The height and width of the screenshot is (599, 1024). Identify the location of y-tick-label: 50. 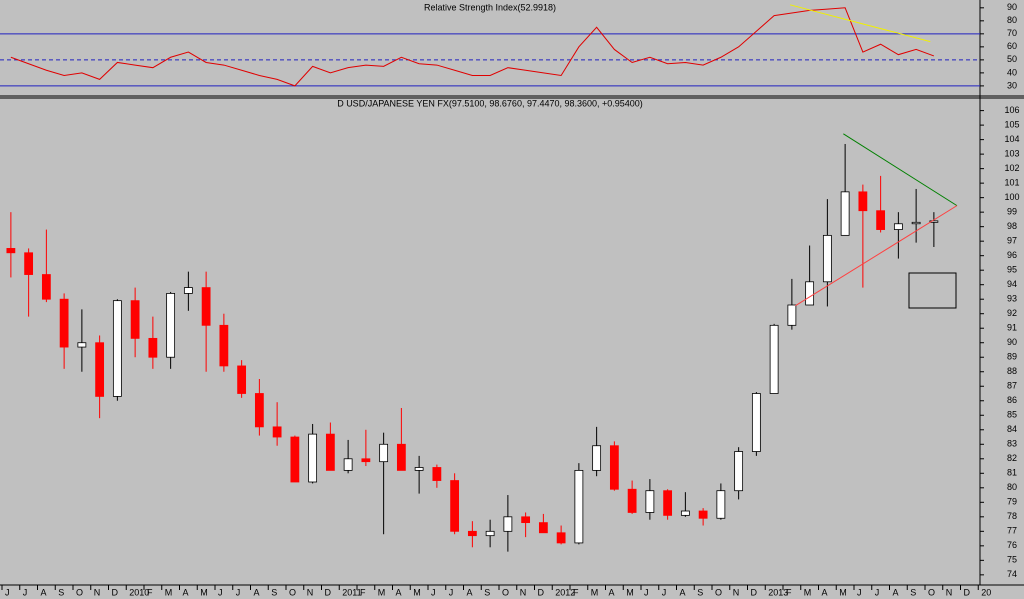
(1012, 59).